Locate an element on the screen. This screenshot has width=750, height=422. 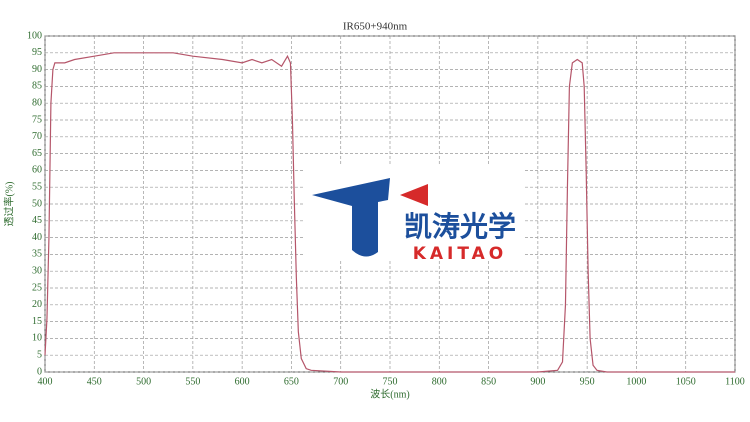
x-tick-label: 750 is located at coordinates (390, 381).